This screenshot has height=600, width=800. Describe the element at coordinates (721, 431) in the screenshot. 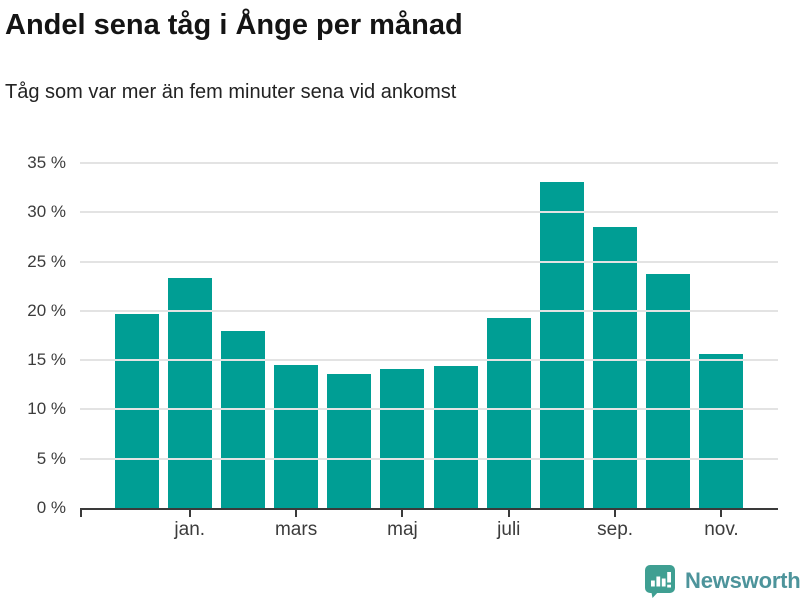

I see `bar-nov.` at that location.